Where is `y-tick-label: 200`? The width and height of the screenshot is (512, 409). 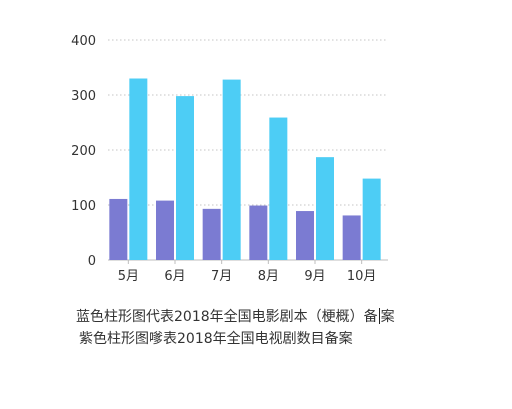 y-tick-label: 200 is located at coordinates (83, 151).